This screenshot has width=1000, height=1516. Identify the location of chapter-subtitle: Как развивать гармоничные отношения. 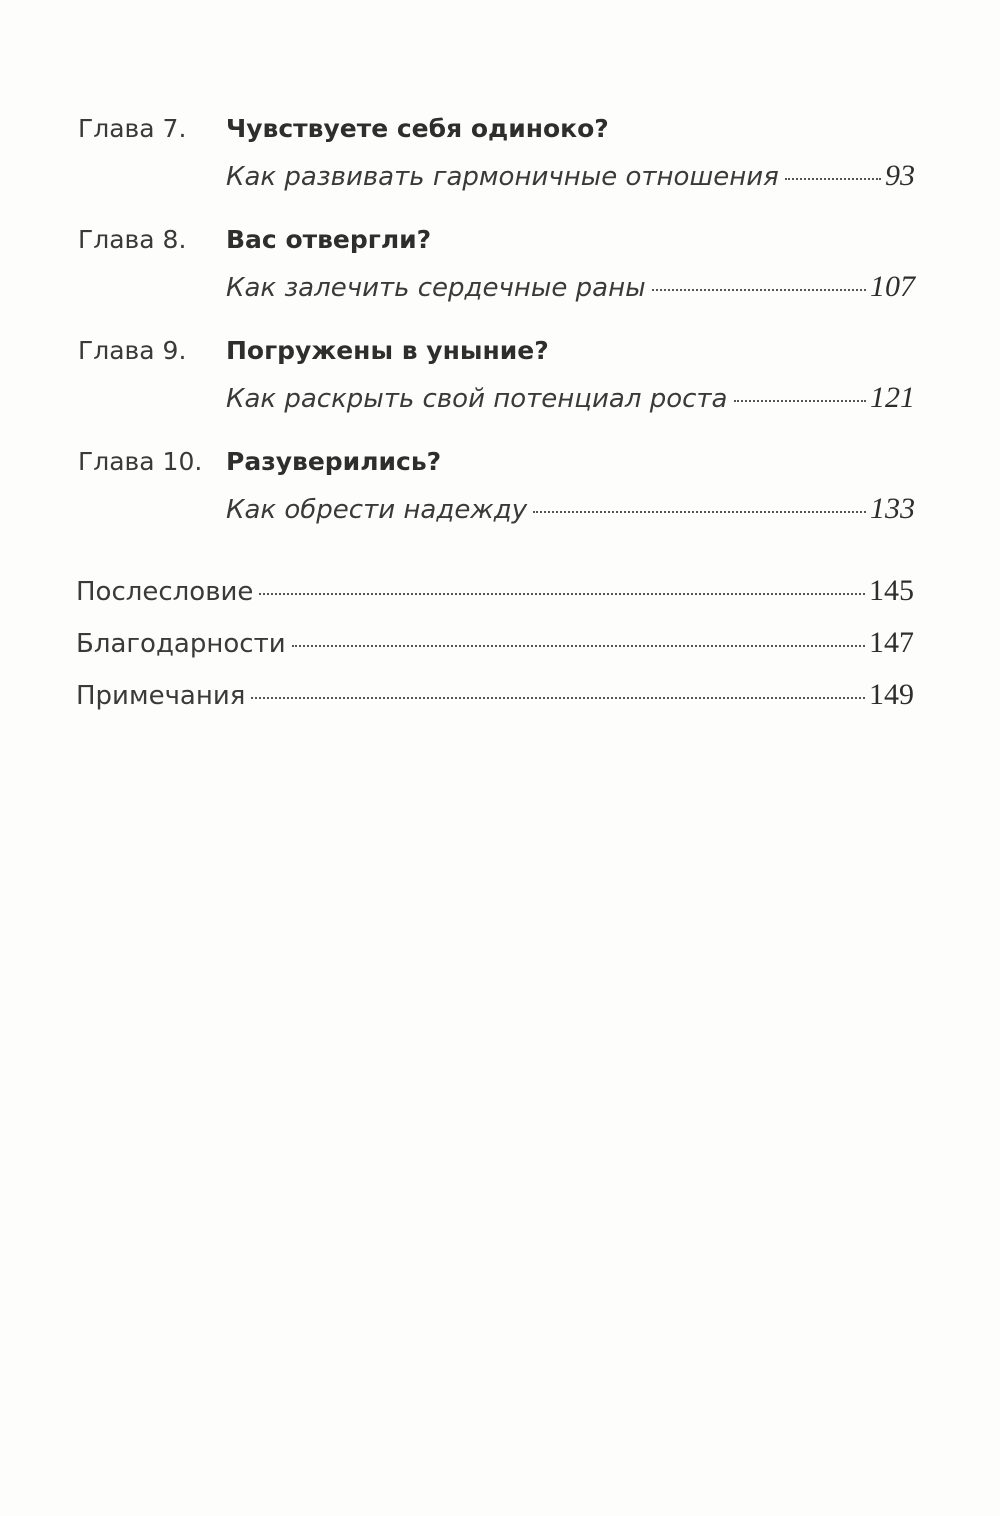
(502, 177).